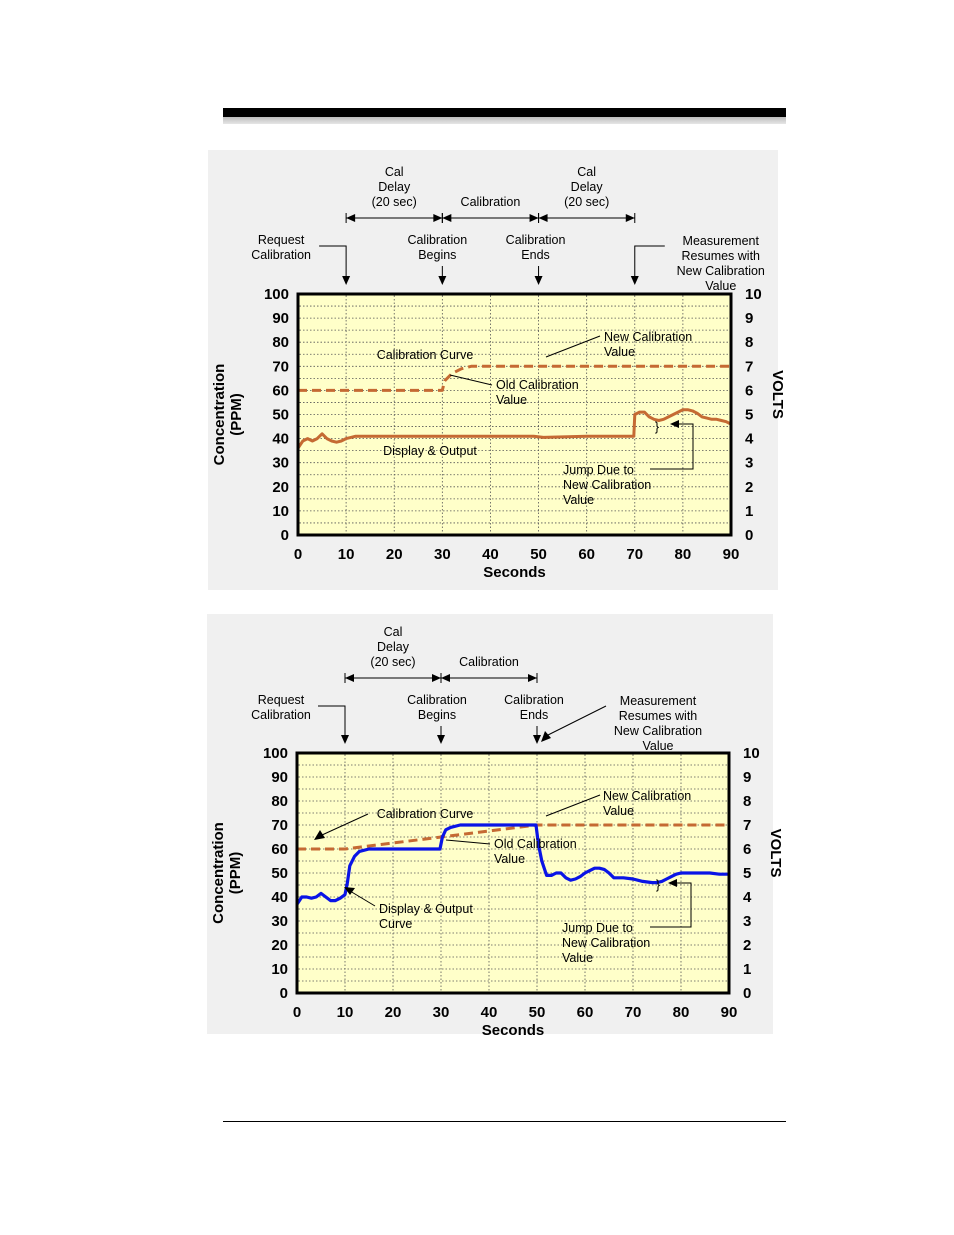 Image resolution: width=954 pixels, height=1235 pixels. What do you see at coordinates (751, 753) in the screenshot?
I see `y2-tick-label: 10` at bounding box center [751, 753].